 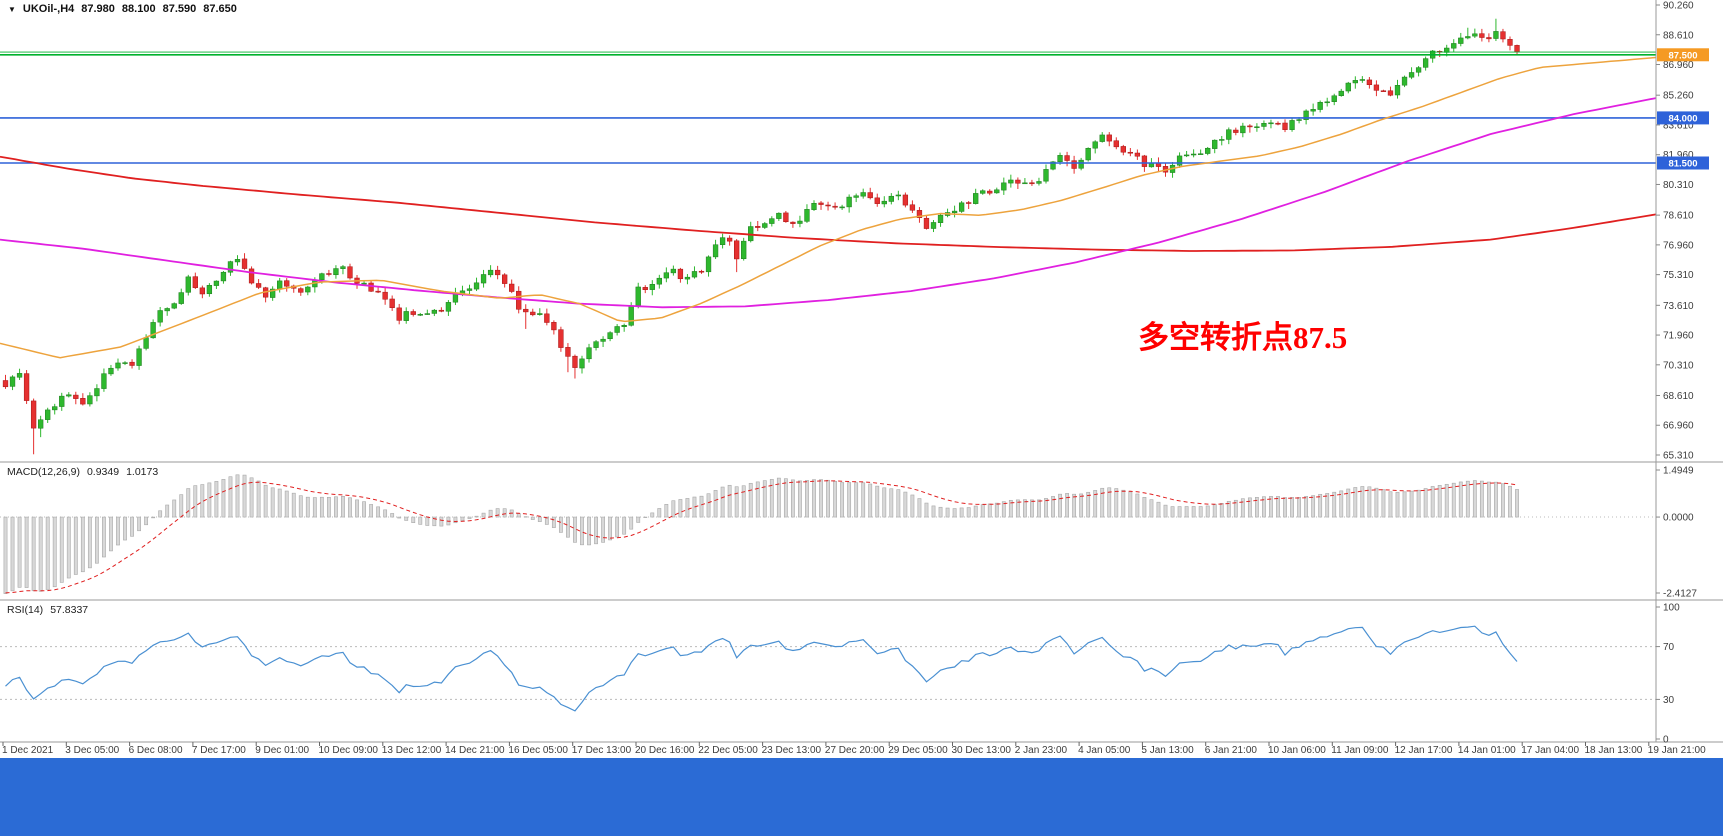 What do you see at coordinates (48, 9) in the screenshot?
I see `symbol-timeframe-label: UKOil-,H4` at bounding box center [48, 9].